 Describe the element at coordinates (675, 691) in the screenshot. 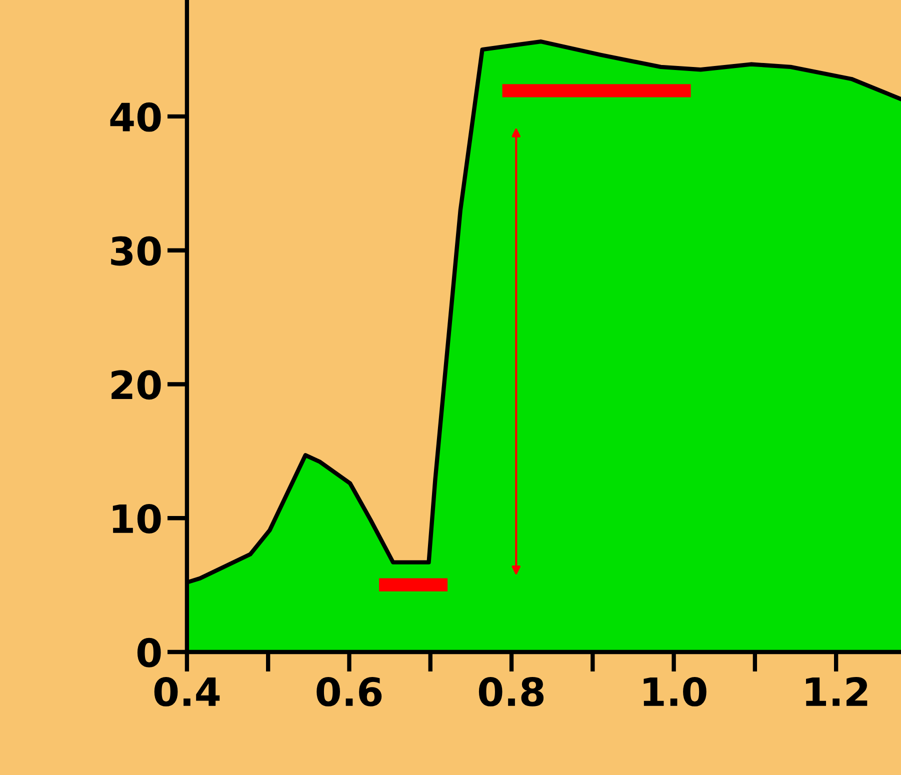

I see `x-tick-label: 1.0` at that location.